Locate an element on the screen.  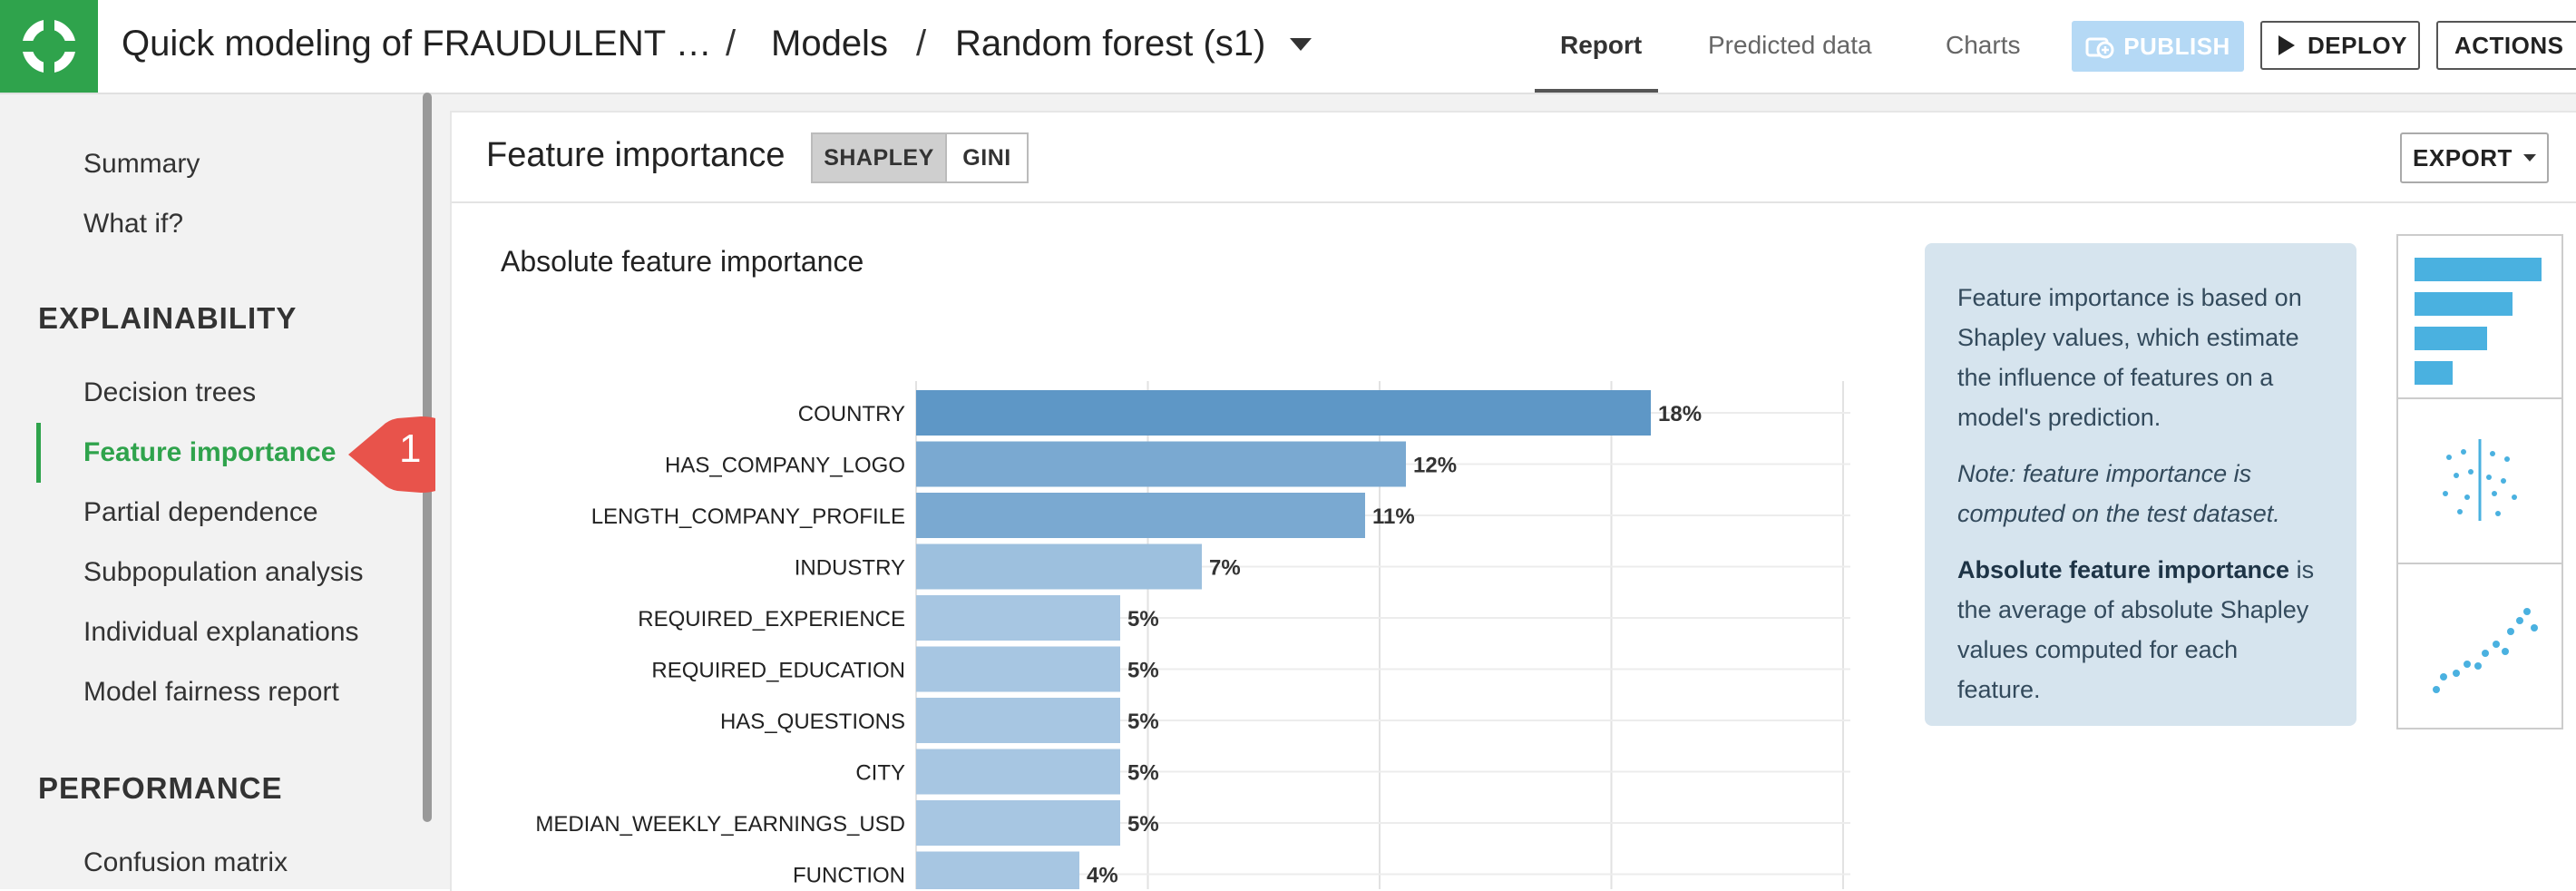
chart-category-label: HAS_COMPANY_LOGO is located at coordinates (785, 466).